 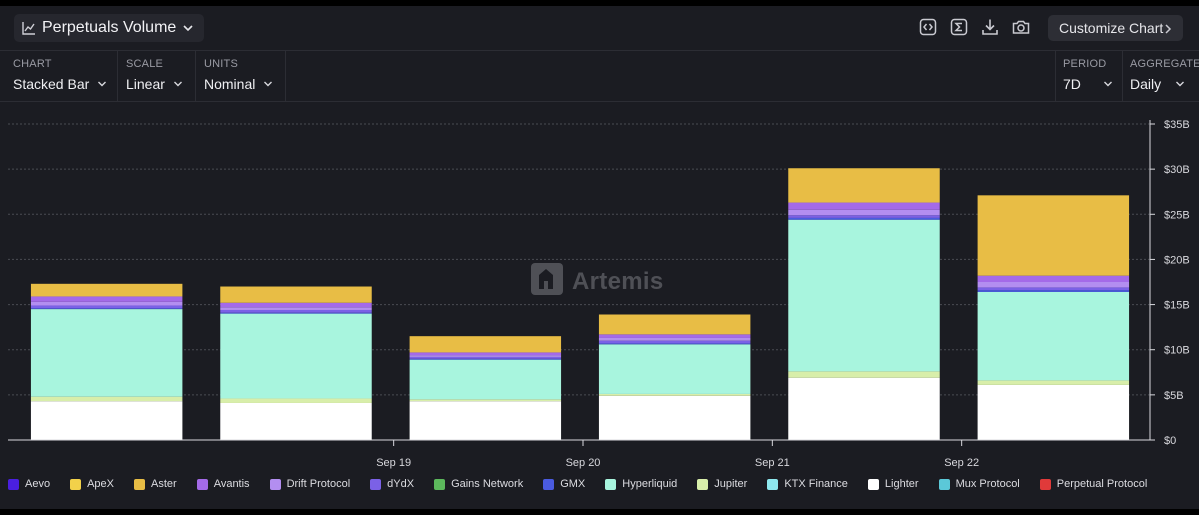 I want to click on legend-item: Mux Protocol, so click(x=979, y=484).